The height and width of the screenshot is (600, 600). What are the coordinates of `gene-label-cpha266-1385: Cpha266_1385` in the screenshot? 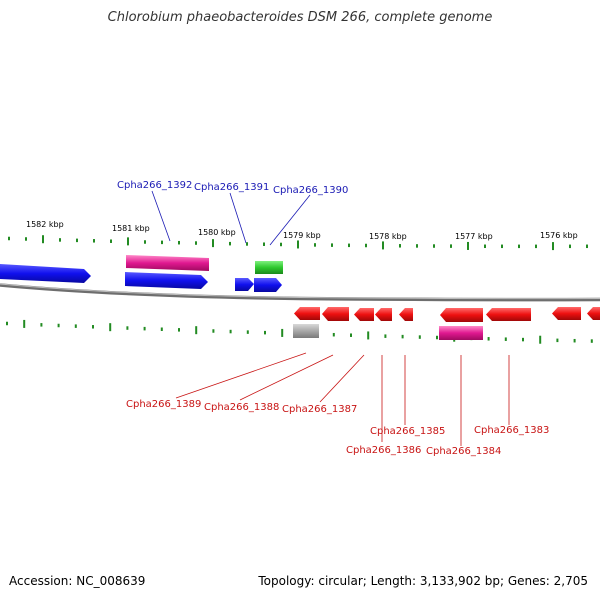 It's located at (407, 431).